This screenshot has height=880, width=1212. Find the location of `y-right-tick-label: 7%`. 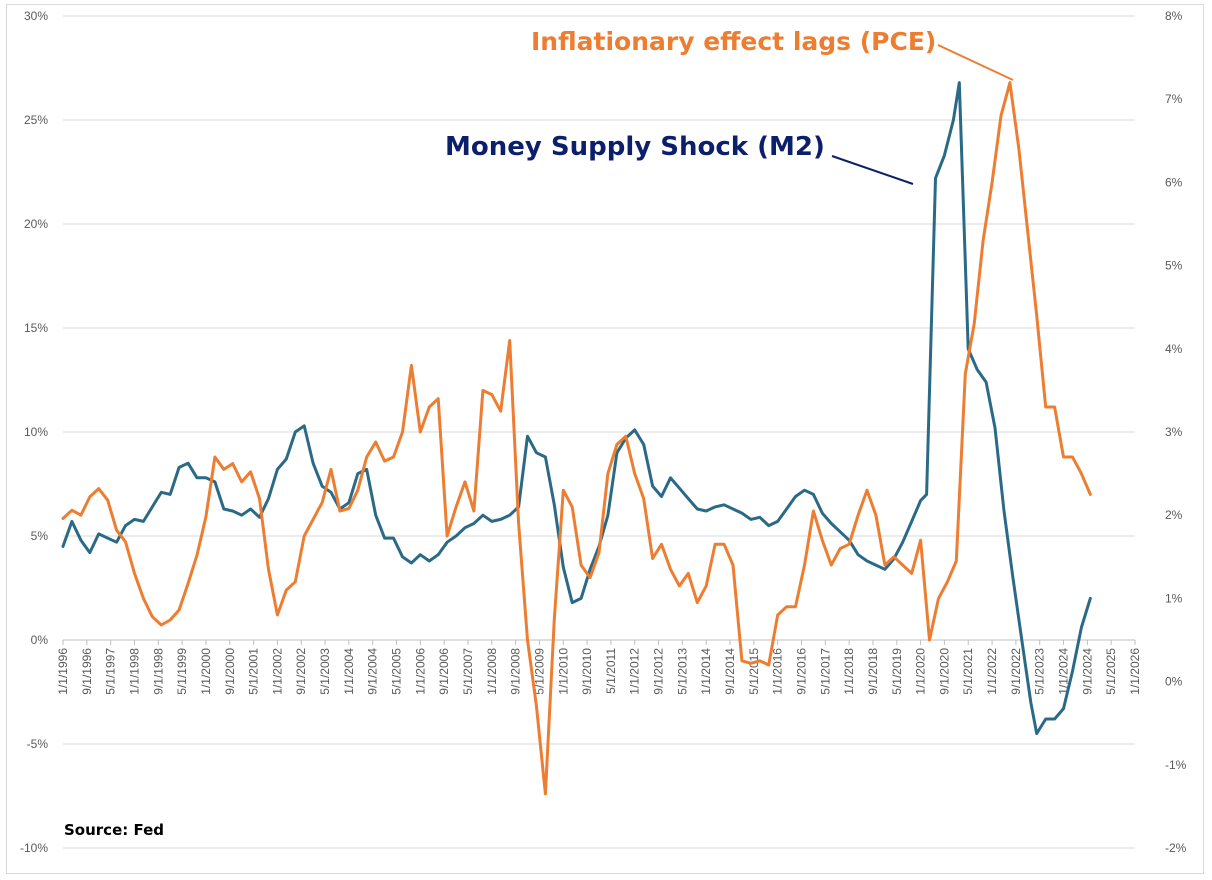

y-right-tick-label: 7% is located at coordinates (1174, 99).